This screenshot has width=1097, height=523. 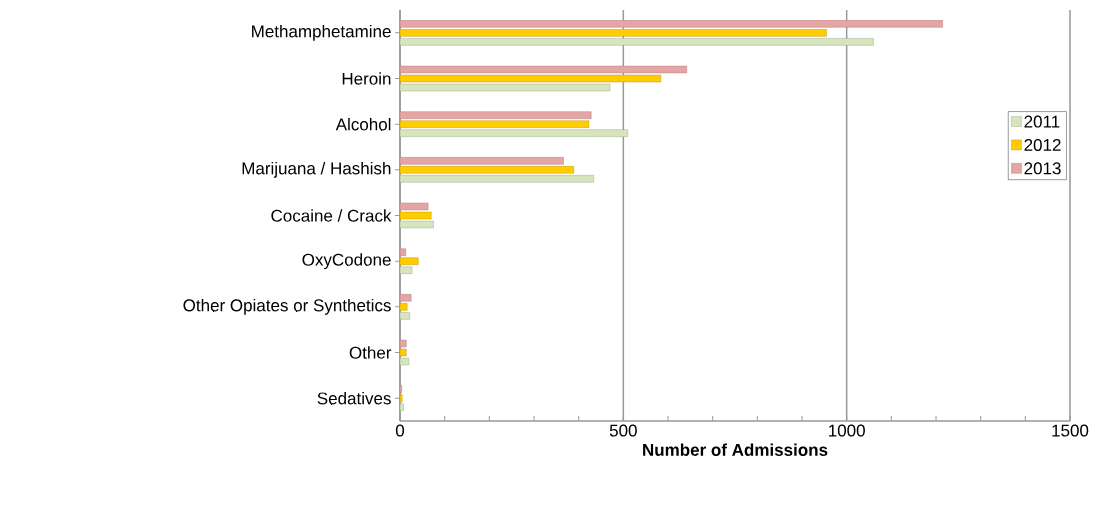 I want to click on y-tick-label: Other, so click(x=370, y=352).